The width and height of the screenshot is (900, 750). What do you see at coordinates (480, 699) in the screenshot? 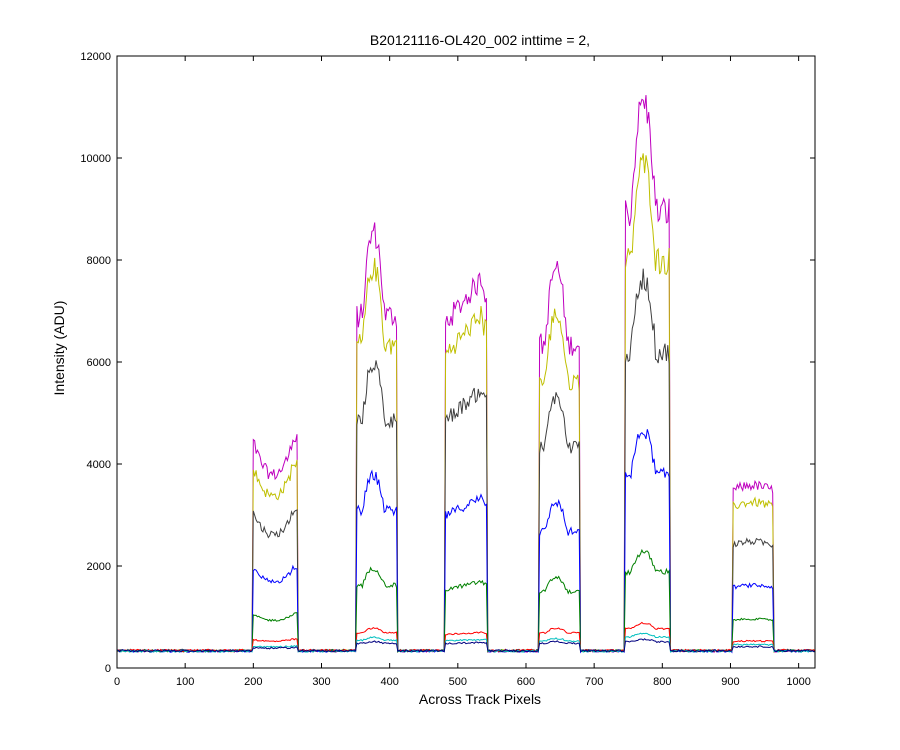
I see `x-axis-label: Across Track Pixels` at bounding box center [480, 699].